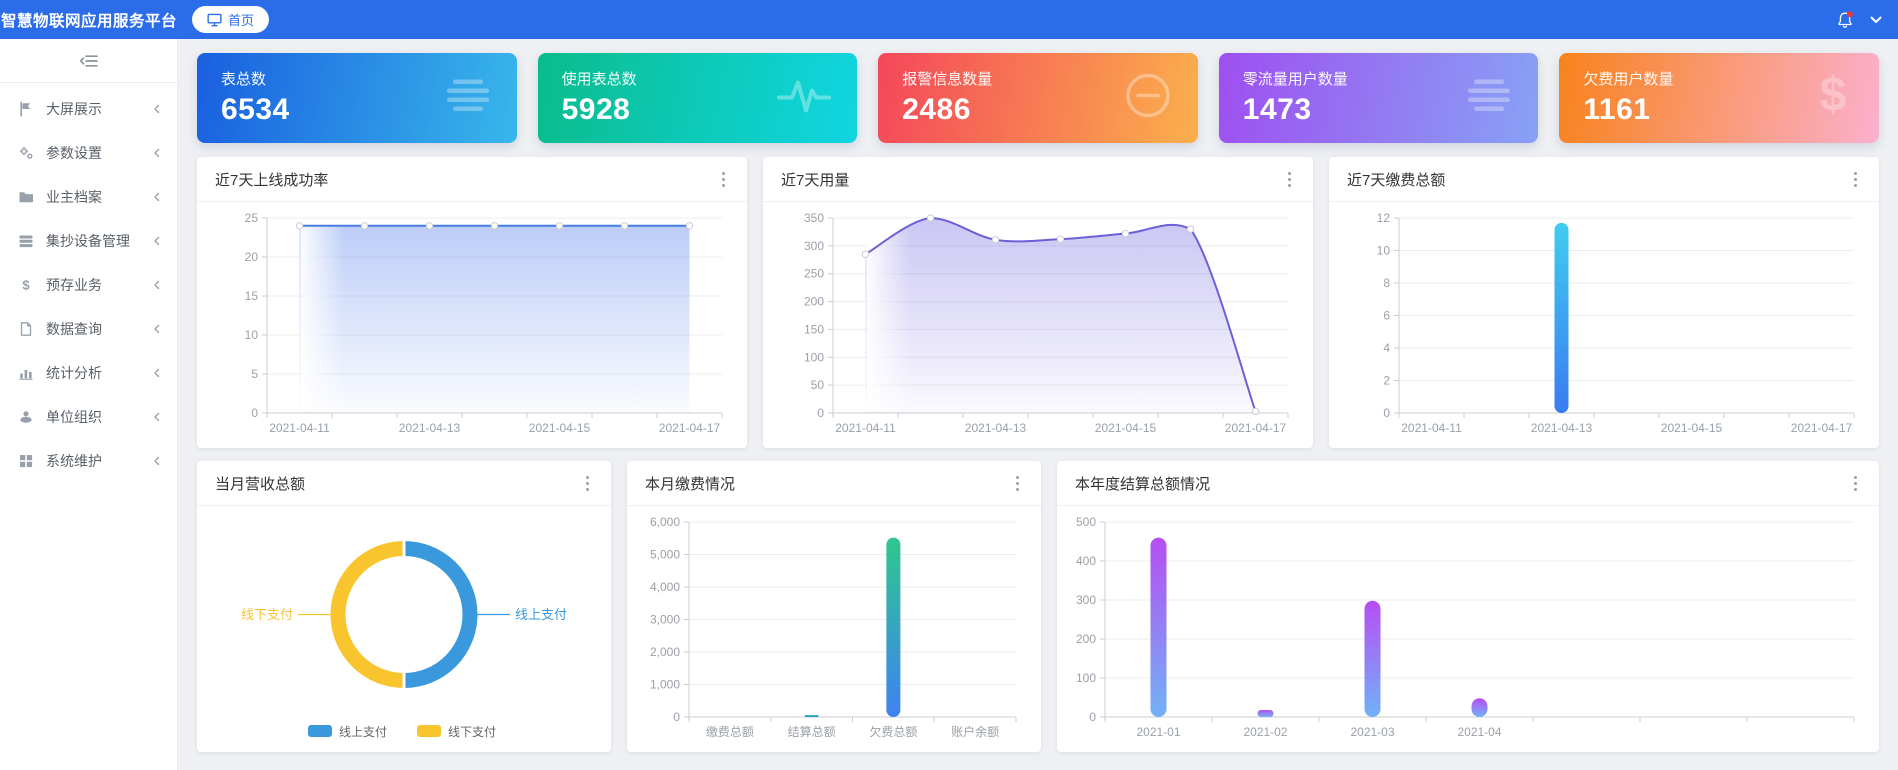 This screenshot has height=770, width=1898. What do you see at coordinates (74, 461) in the screenshot?
I see `sidebar-item-label: 系统维护` at bounding box center [74, 461].